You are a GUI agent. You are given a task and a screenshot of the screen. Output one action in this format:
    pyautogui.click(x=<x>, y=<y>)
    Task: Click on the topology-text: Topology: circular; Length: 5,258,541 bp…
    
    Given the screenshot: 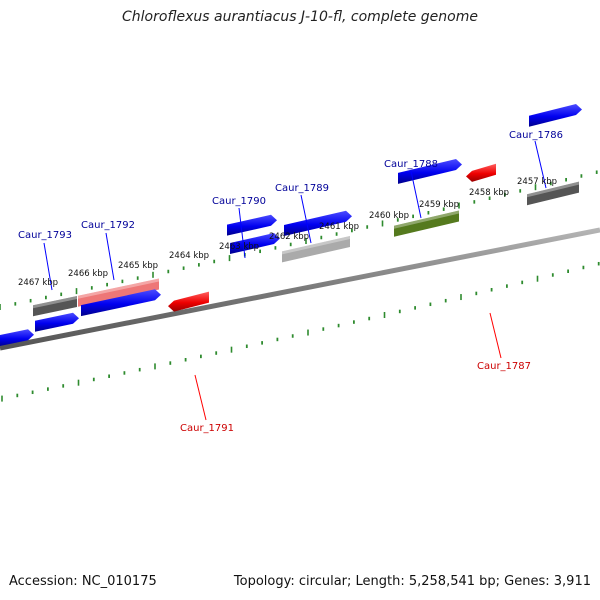 What is the action you would take?
    pyautogui.click(x=412, y=581)
    